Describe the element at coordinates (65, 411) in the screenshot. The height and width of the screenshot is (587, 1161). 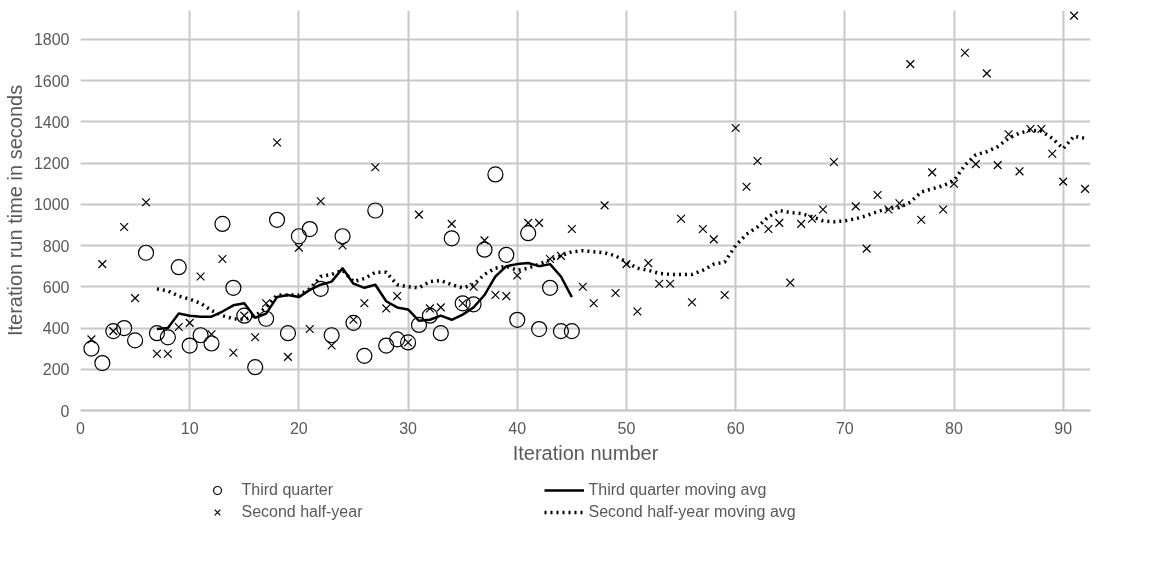
I see `y-tick-label: 0` at that location.